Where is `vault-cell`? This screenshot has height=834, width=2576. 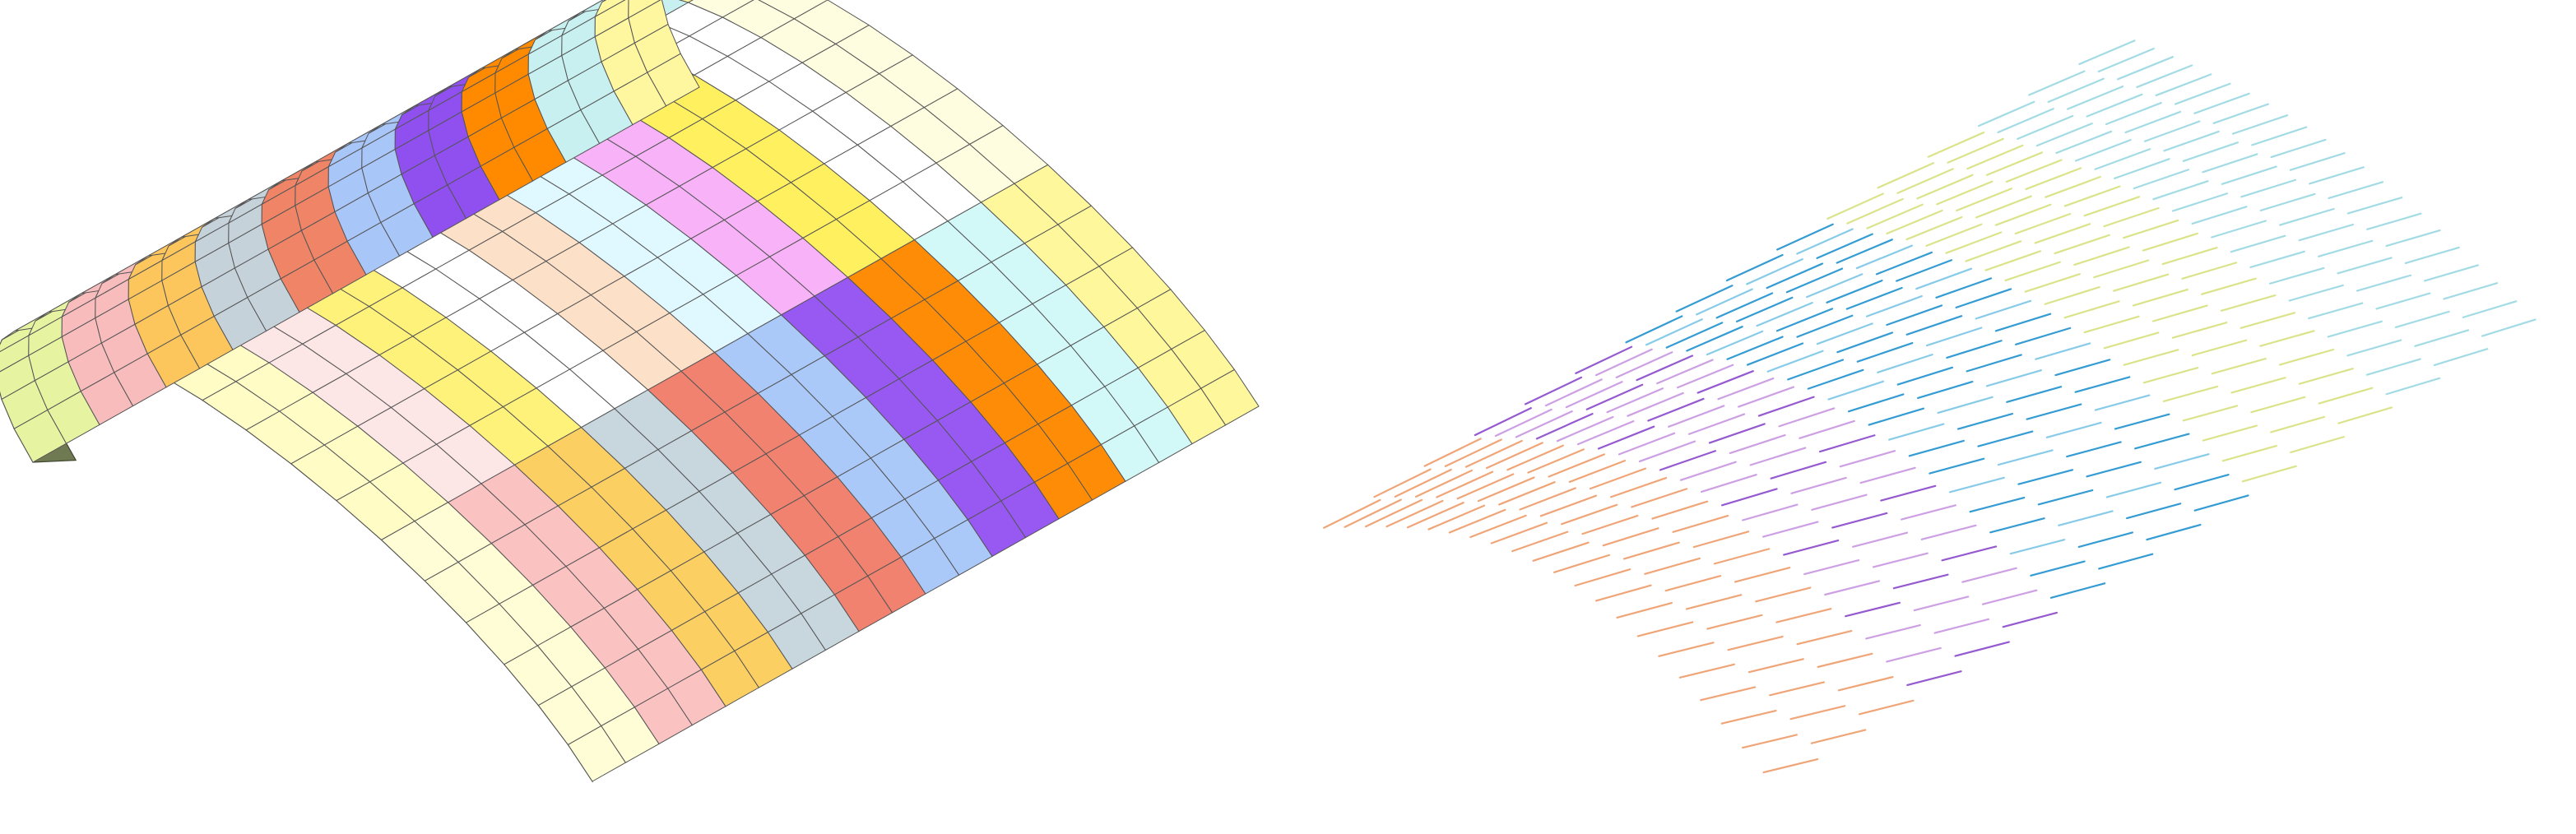 vault-cell is located at coordinates (793, 10).